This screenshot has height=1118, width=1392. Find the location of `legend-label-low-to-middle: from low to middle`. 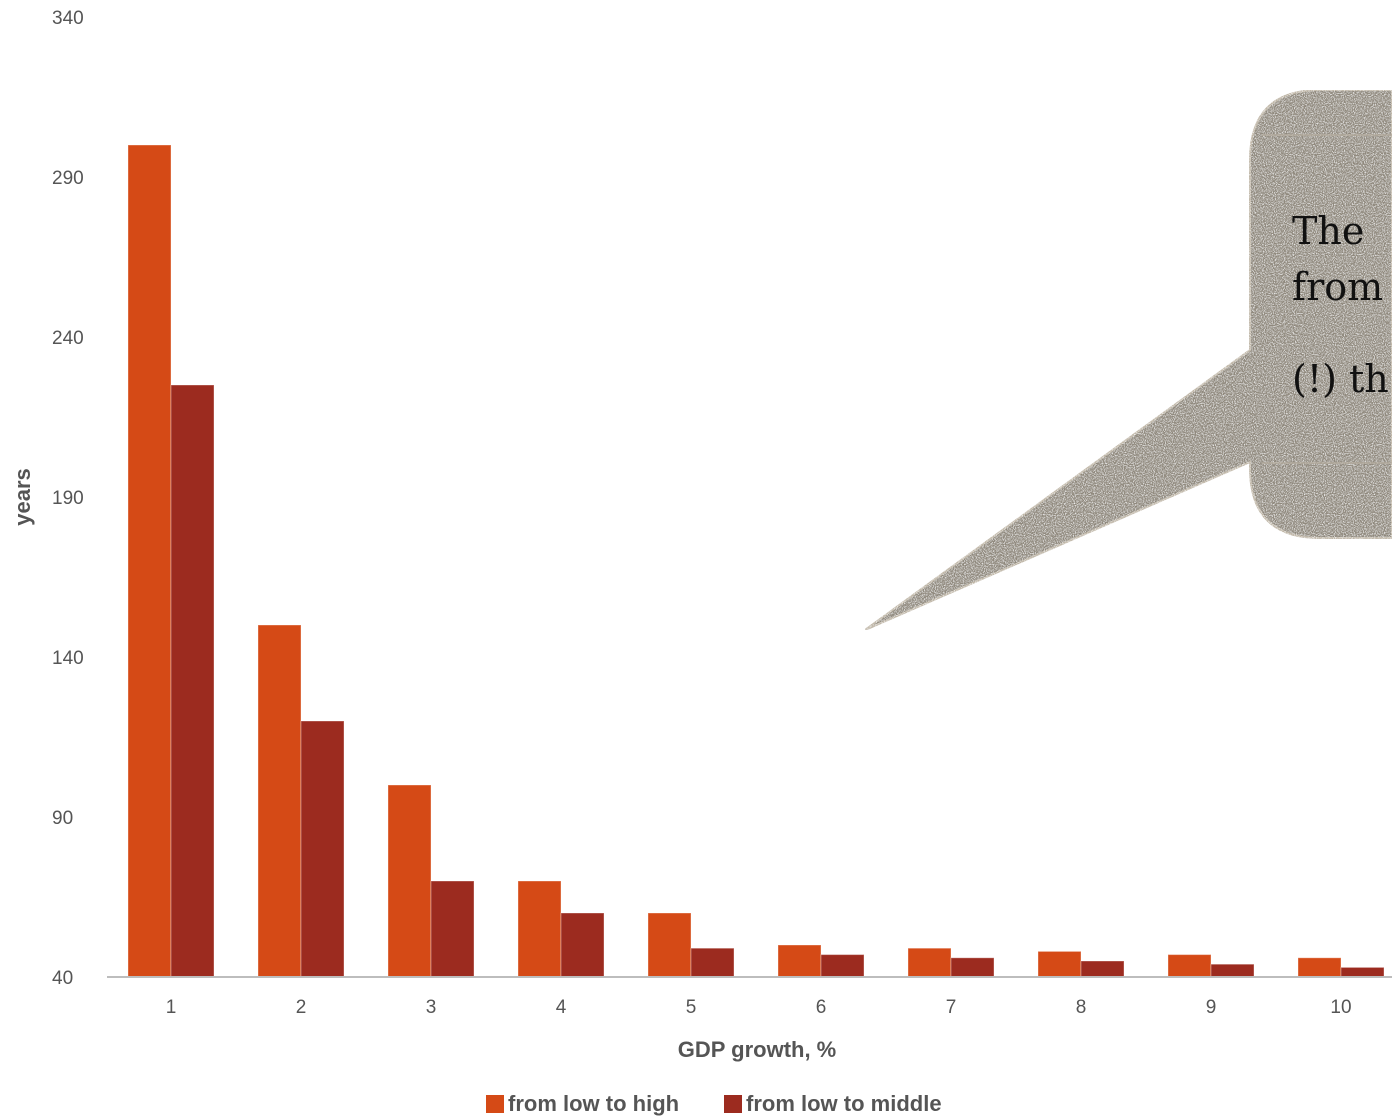

legend-label-low-to-middle: from low to middle is located at coordinates (844, 1103).